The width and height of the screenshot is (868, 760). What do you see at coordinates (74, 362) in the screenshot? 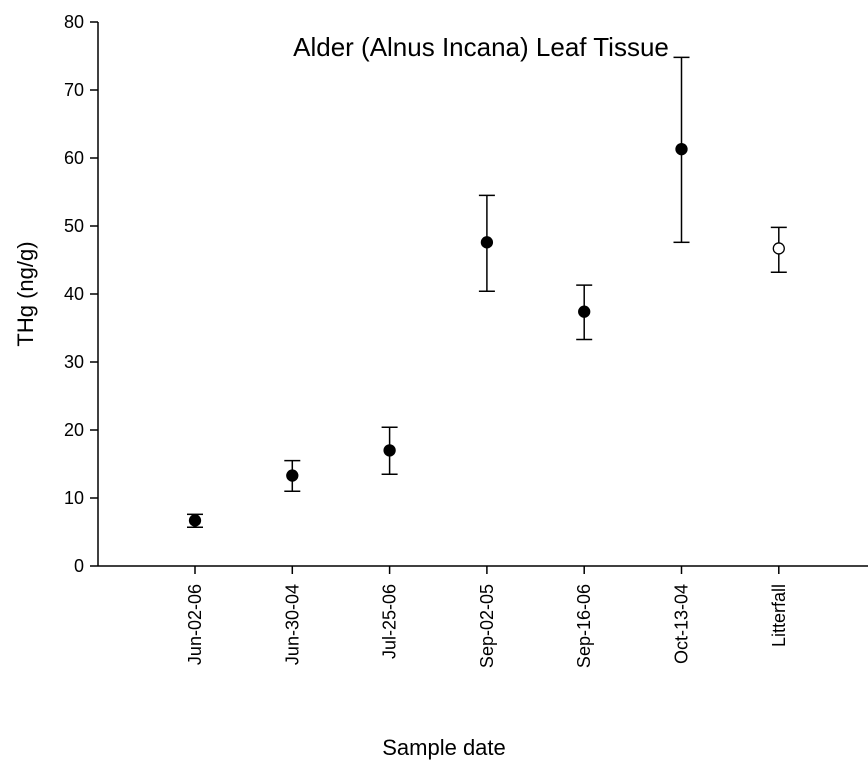
I see `y-tick-label: 30` at bounding box center [74, 362].